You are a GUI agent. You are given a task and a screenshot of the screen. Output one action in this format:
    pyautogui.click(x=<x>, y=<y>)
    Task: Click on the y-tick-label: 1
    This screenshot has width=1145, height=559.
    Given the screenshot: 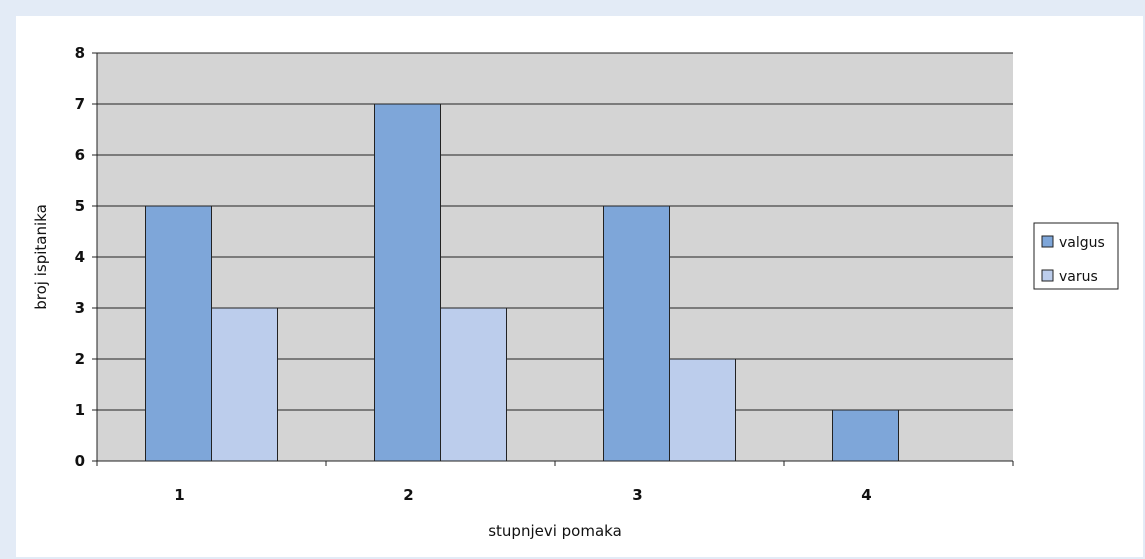 What is the action you would take?
    pyautogui.click(x=80, y=410)
    